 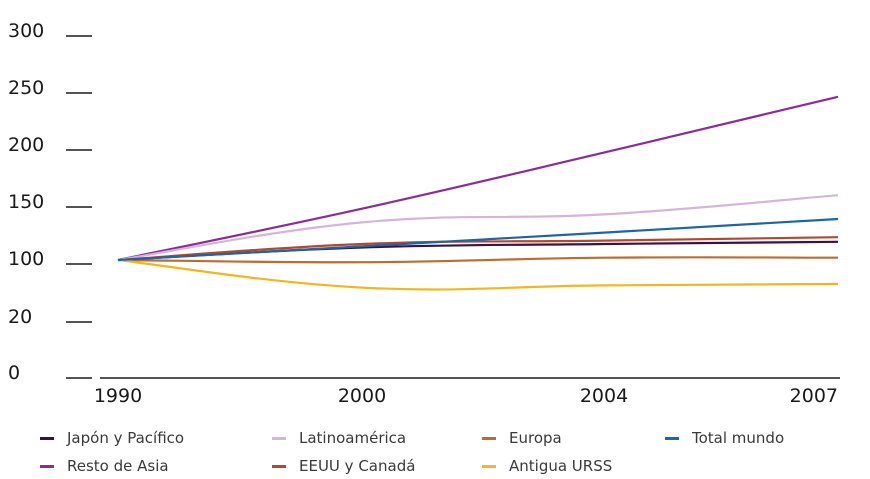 What do you see at coordinates (26, 88) in the screenshot?
I see `y-tick-label: 250` at bounding box center [26, 88].